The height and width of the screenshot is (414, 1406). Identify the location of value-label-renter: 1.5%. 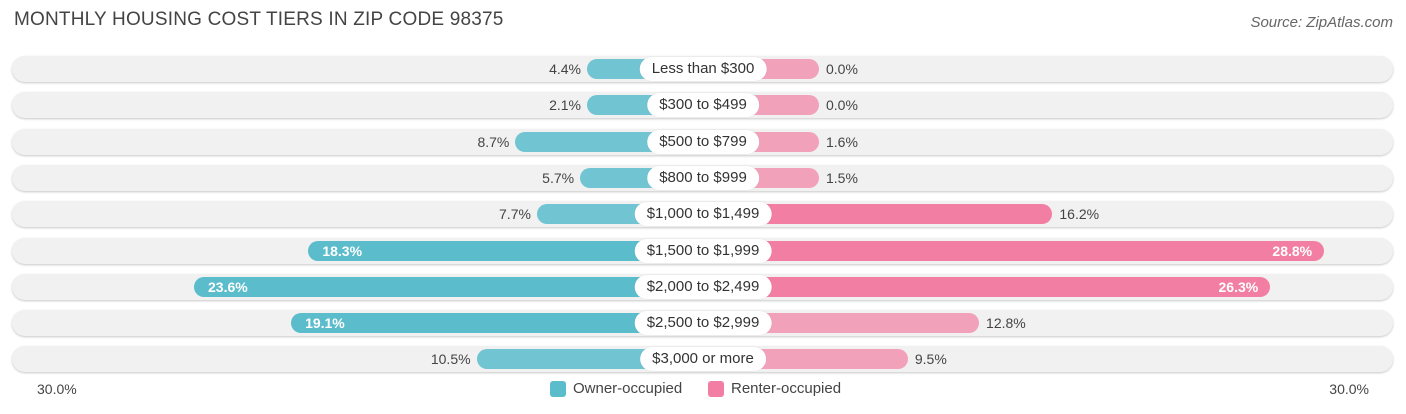
(842, 177).